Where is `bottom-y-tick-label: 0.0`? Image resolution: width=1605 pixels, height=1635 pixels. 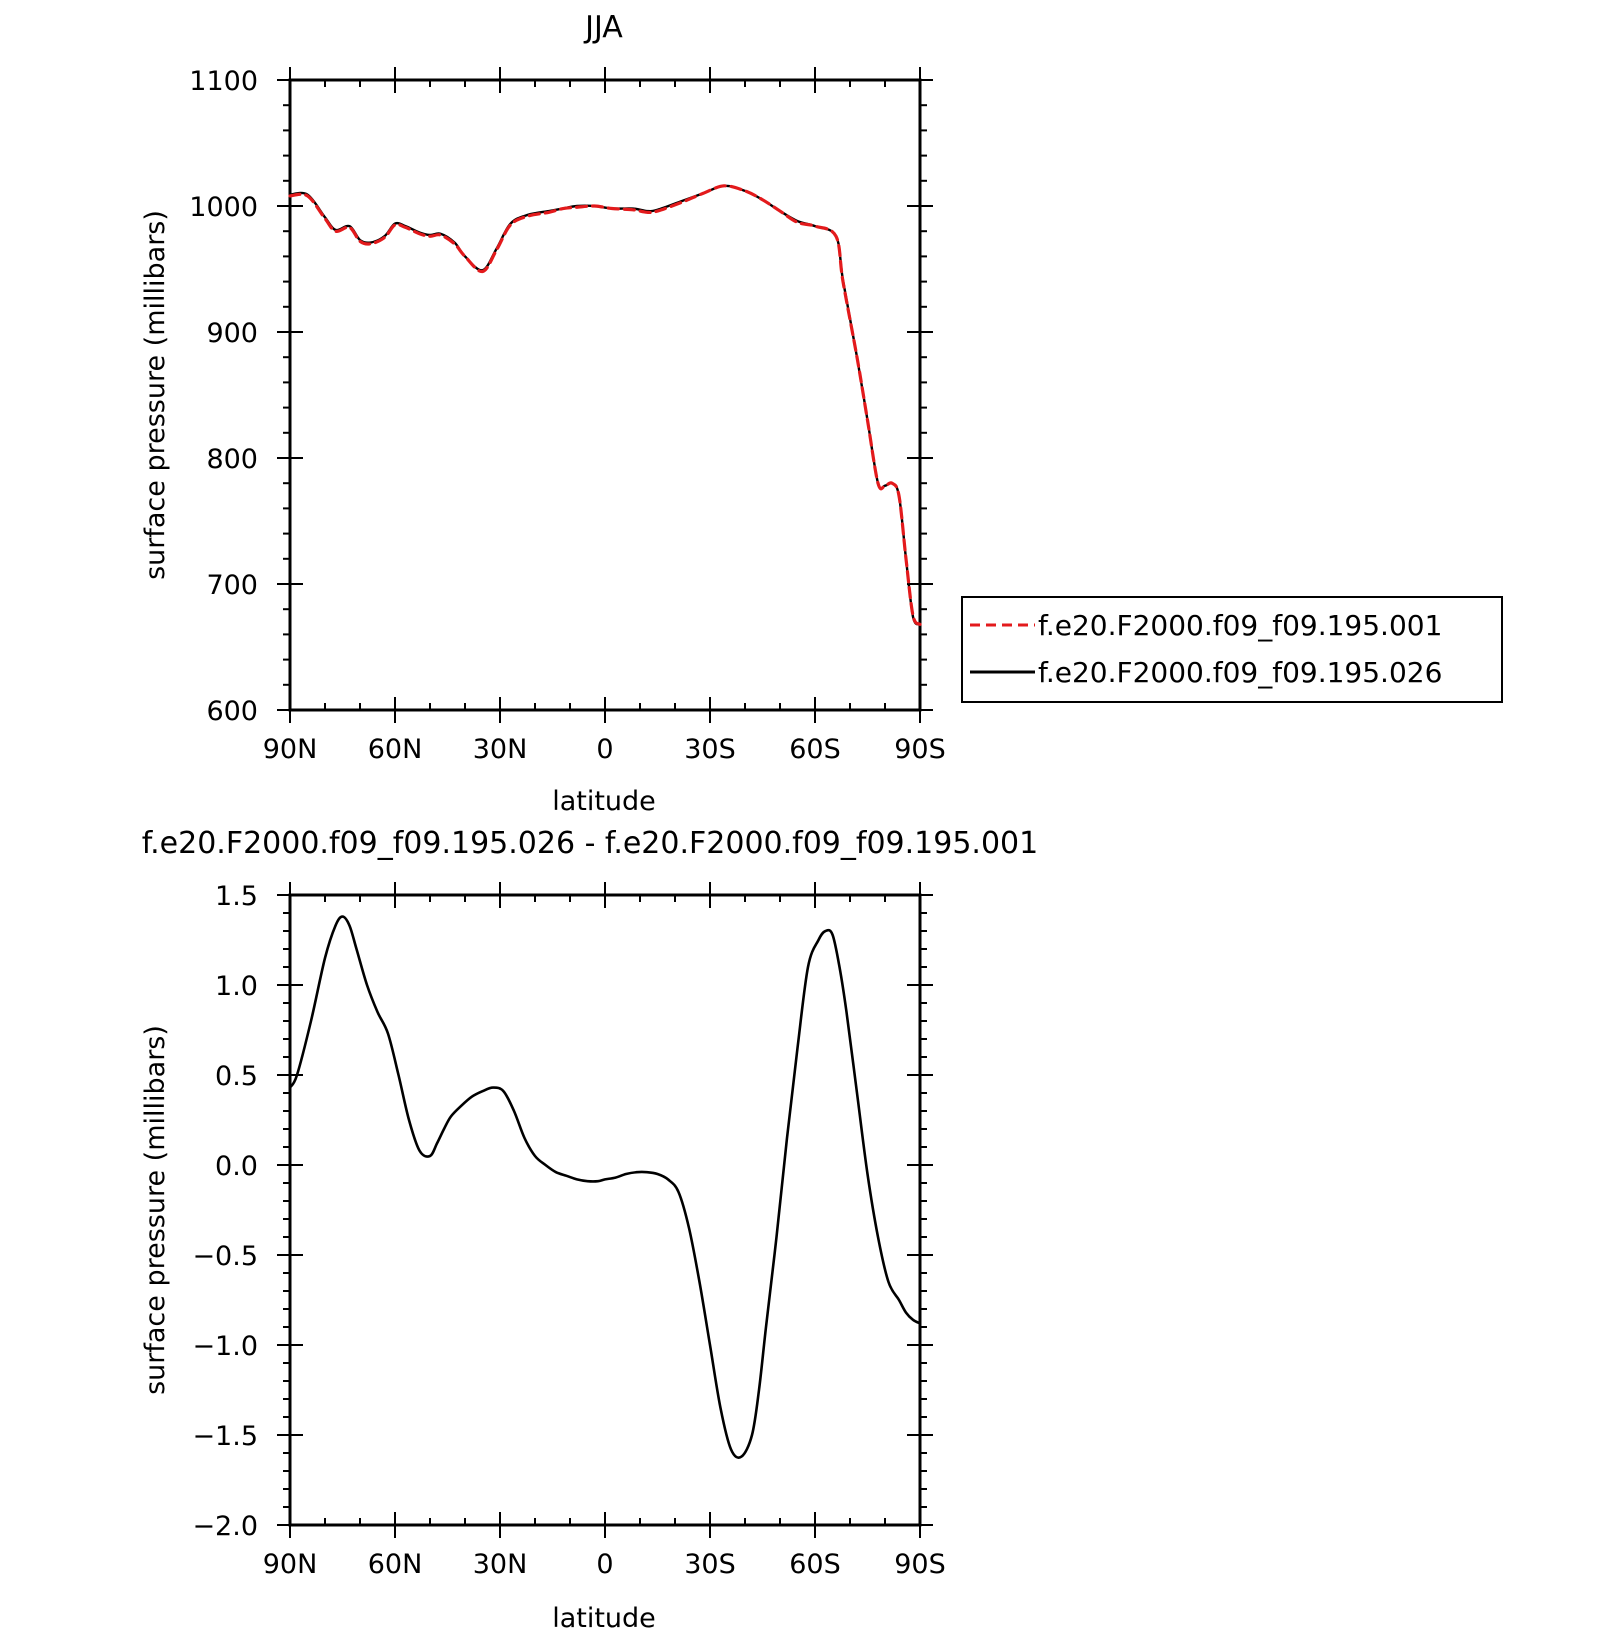 bottom-y-tick-label: 0.0 is located at coordinates (236, 1166).